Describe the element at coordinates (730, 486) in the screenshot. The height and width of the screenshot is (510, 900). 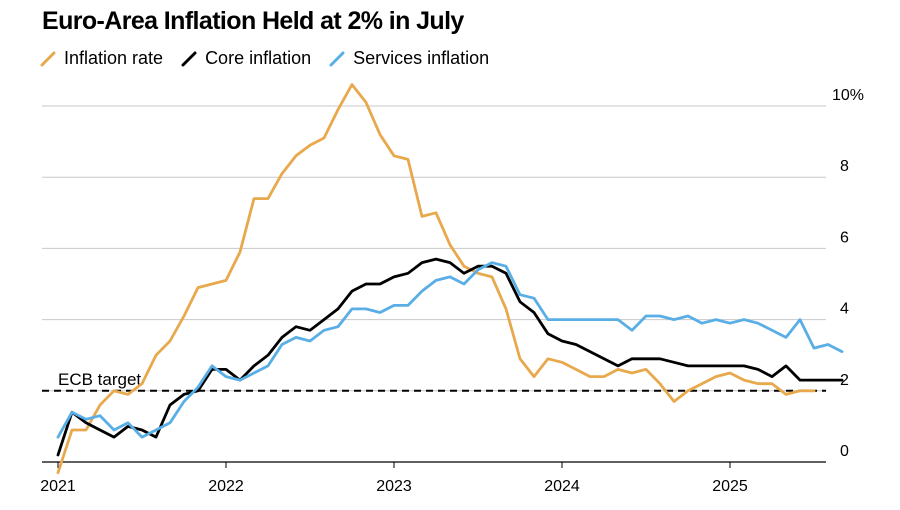
I see `x-tick-label: 2025` at that location.